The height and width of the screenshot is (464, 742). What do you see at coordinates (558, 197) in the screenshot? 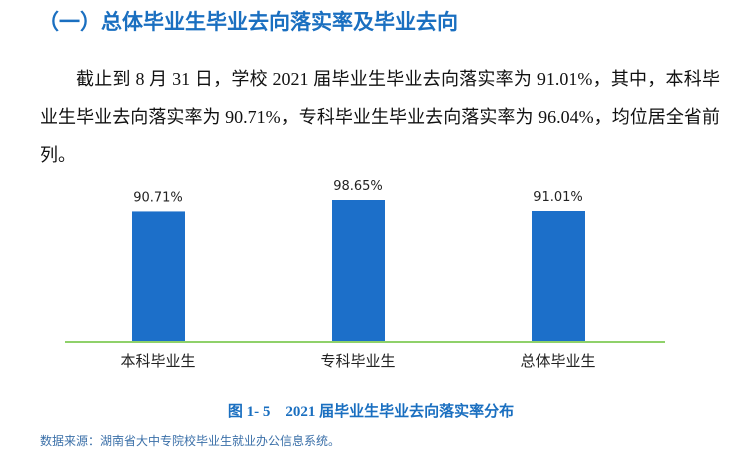
I see `value-label: 91.01%` at bounding box center [558, 197].